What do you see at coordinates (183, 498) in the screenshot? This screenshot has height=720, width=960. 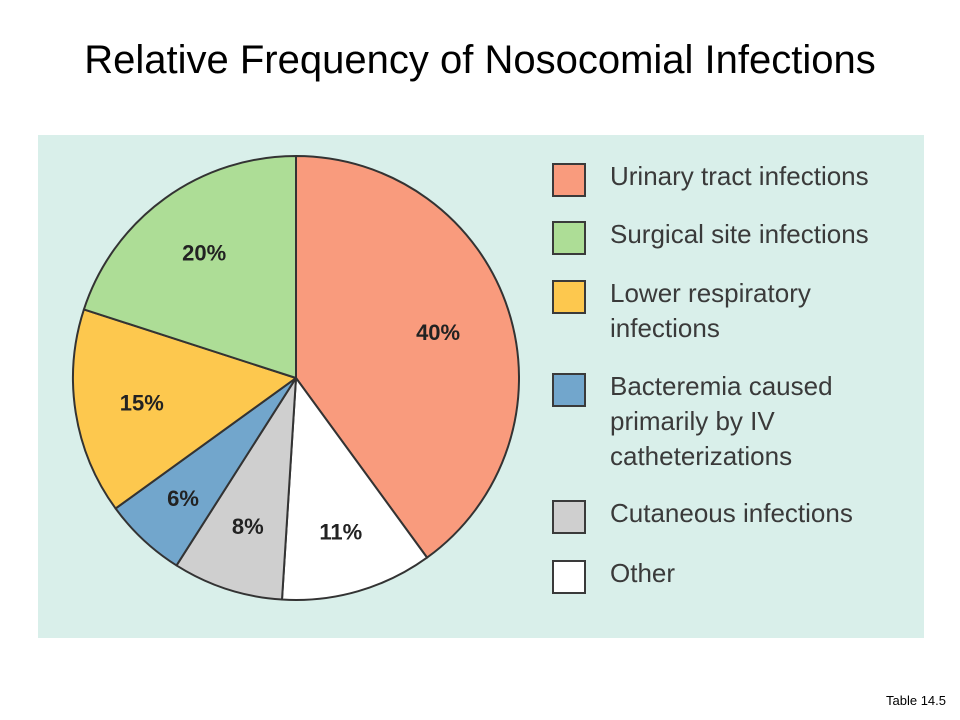 I see `slice-label: 6%` at bounding box center [183, 498].